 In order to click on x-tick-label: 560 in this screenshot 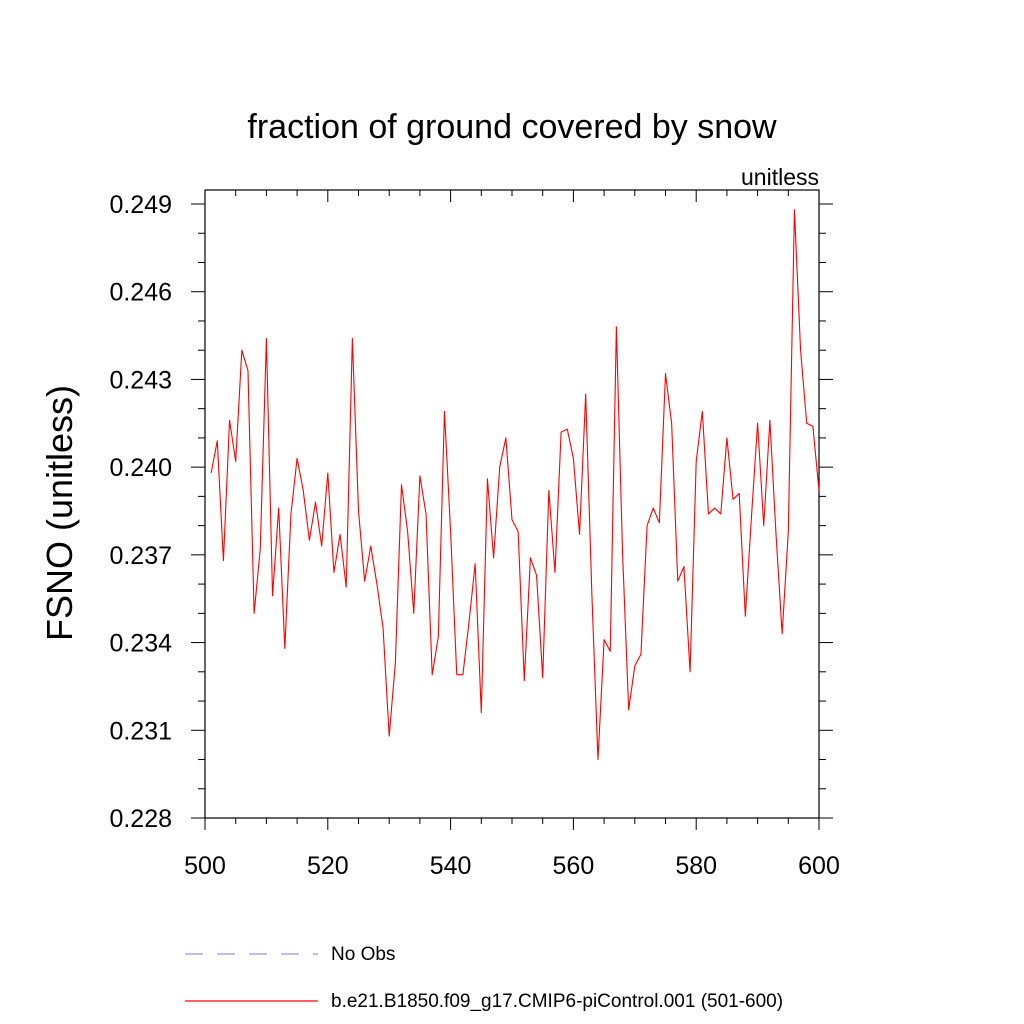, I will do `click(574, 866)`.